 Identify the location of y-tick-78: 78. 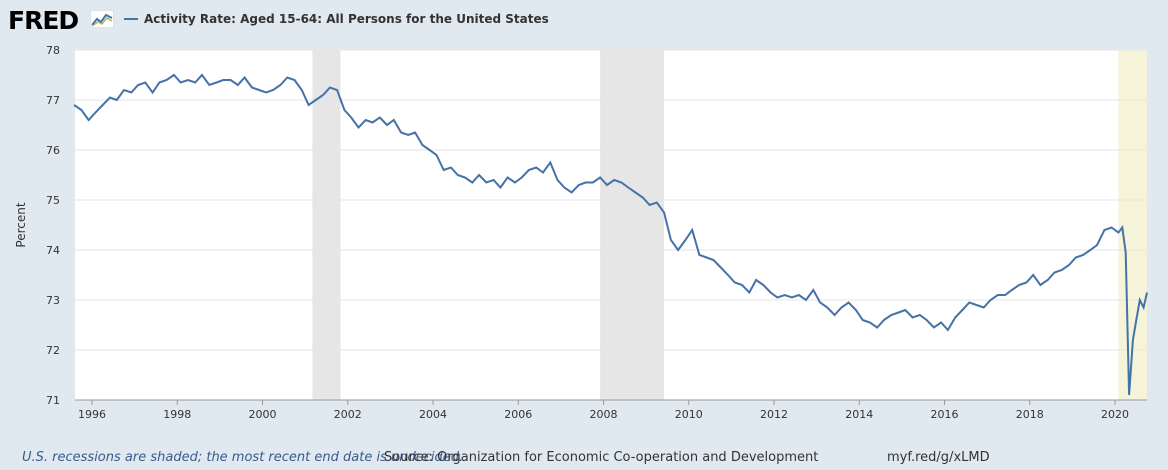
(53, 50).